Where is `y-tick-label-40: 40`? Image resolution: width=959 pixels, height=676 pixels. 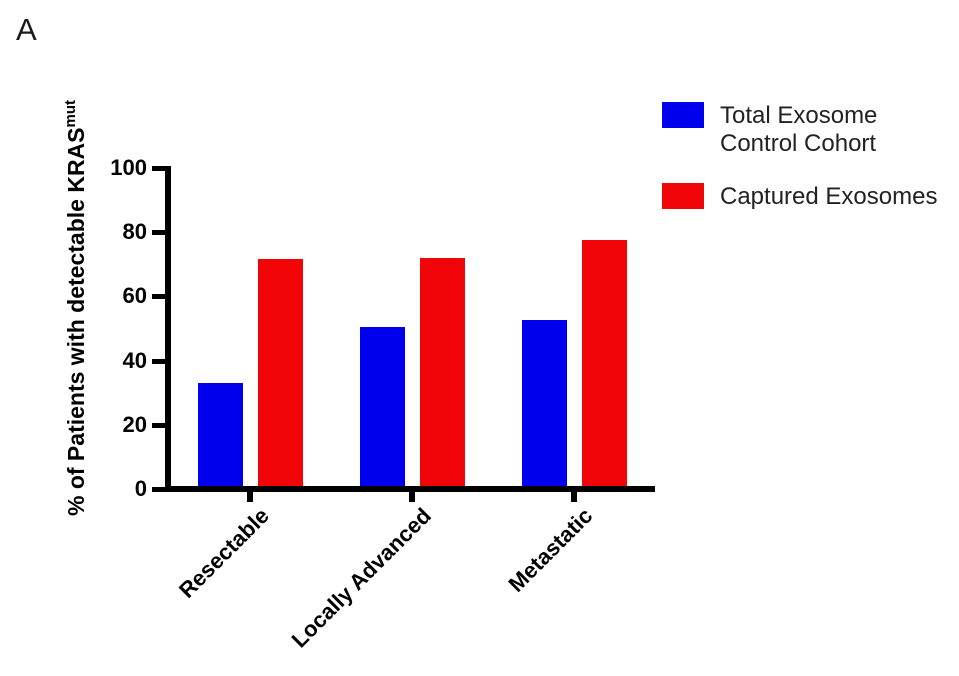
y-tick-label-40: 40 is located at coordinates (134, 360).